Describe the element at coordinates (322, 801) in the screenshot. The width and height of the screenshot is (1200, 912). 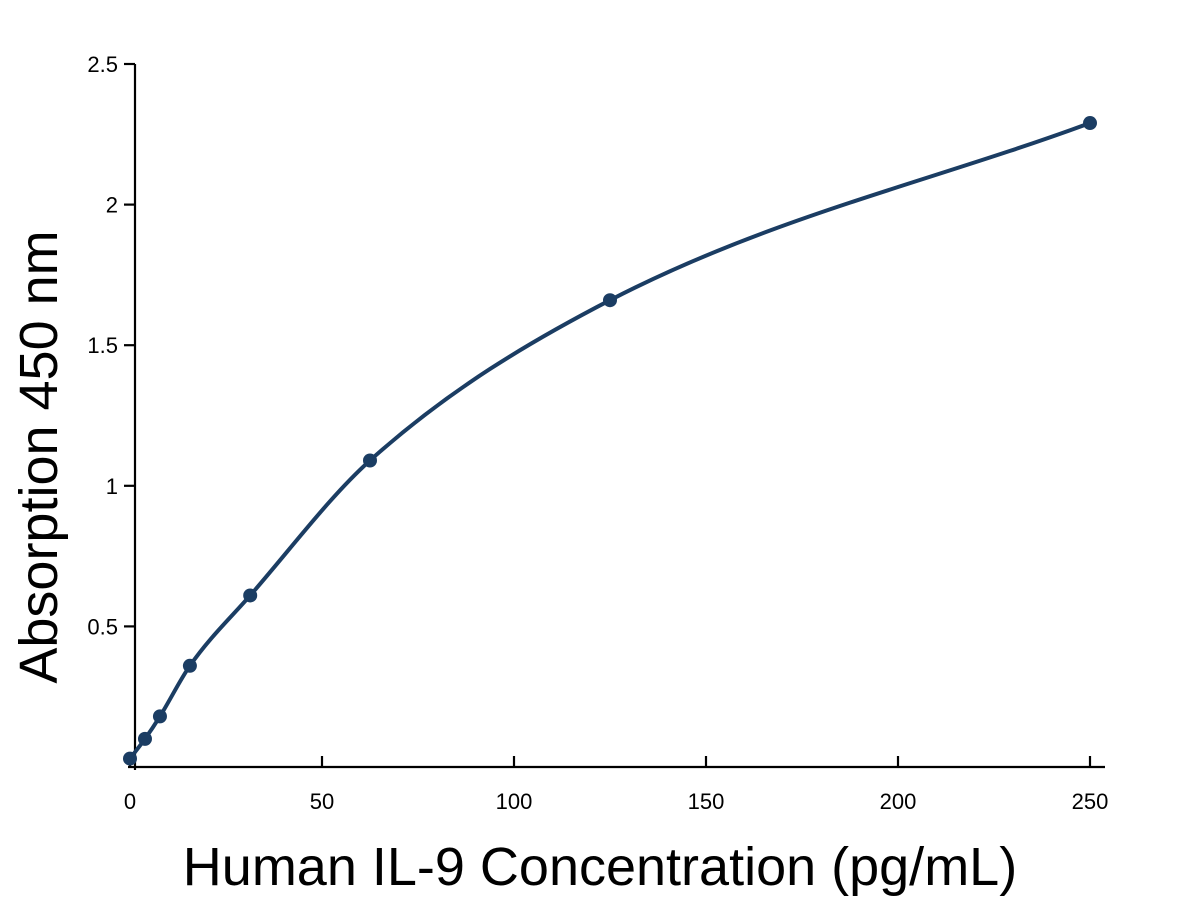
I see `x-tick-label: 50` at that location.